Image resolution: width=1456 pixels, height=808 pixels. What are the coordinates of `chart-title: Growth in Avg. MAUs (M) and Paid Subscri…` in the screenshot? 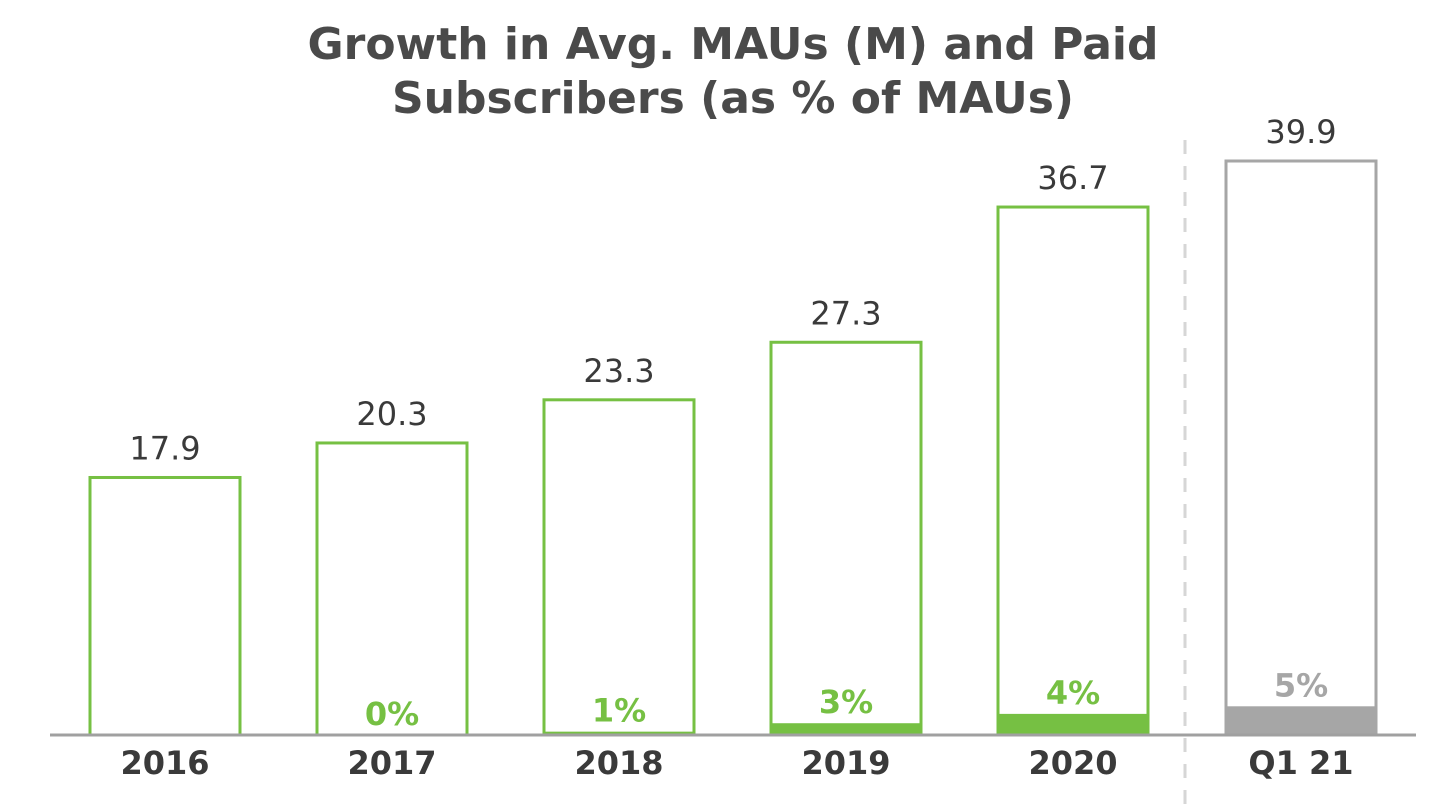 It's located at (728, 72).